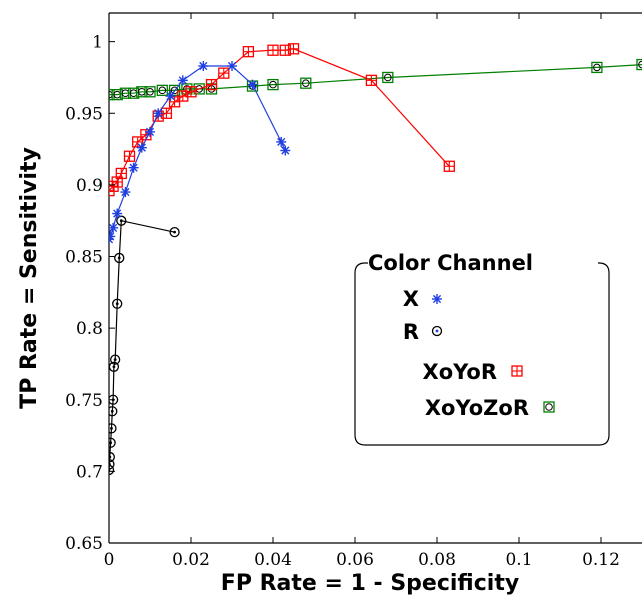 This screenshot has width=642, height=600. Describe the element at coordinates (89, 472) in the screenshot. I see `y-tick-label: 0.7` at that location.